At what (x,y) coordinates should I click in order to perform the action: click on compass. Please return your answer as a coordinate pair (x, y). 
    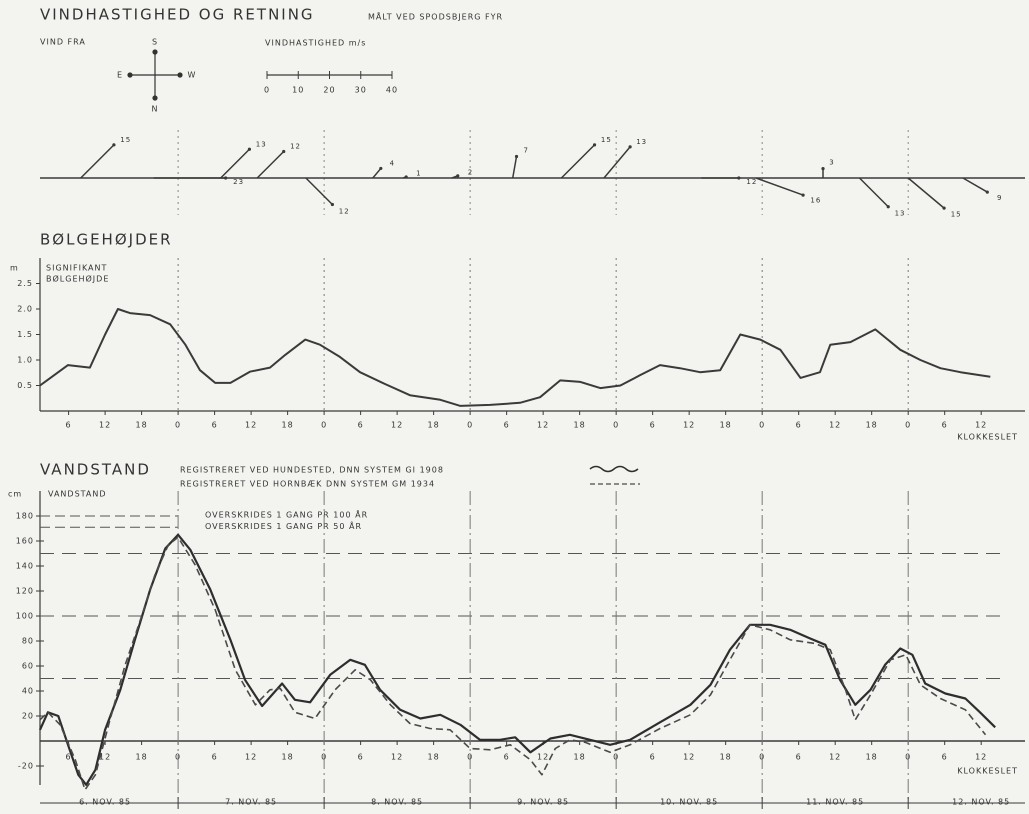
    Looking at the image, I should click on (155, 75).